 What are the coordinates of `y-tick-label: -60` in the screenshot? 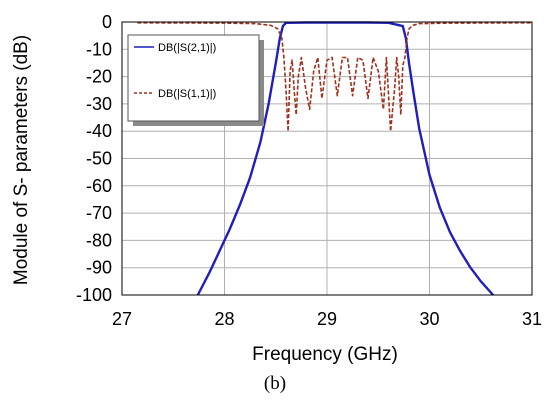 It's located at (99, 186).